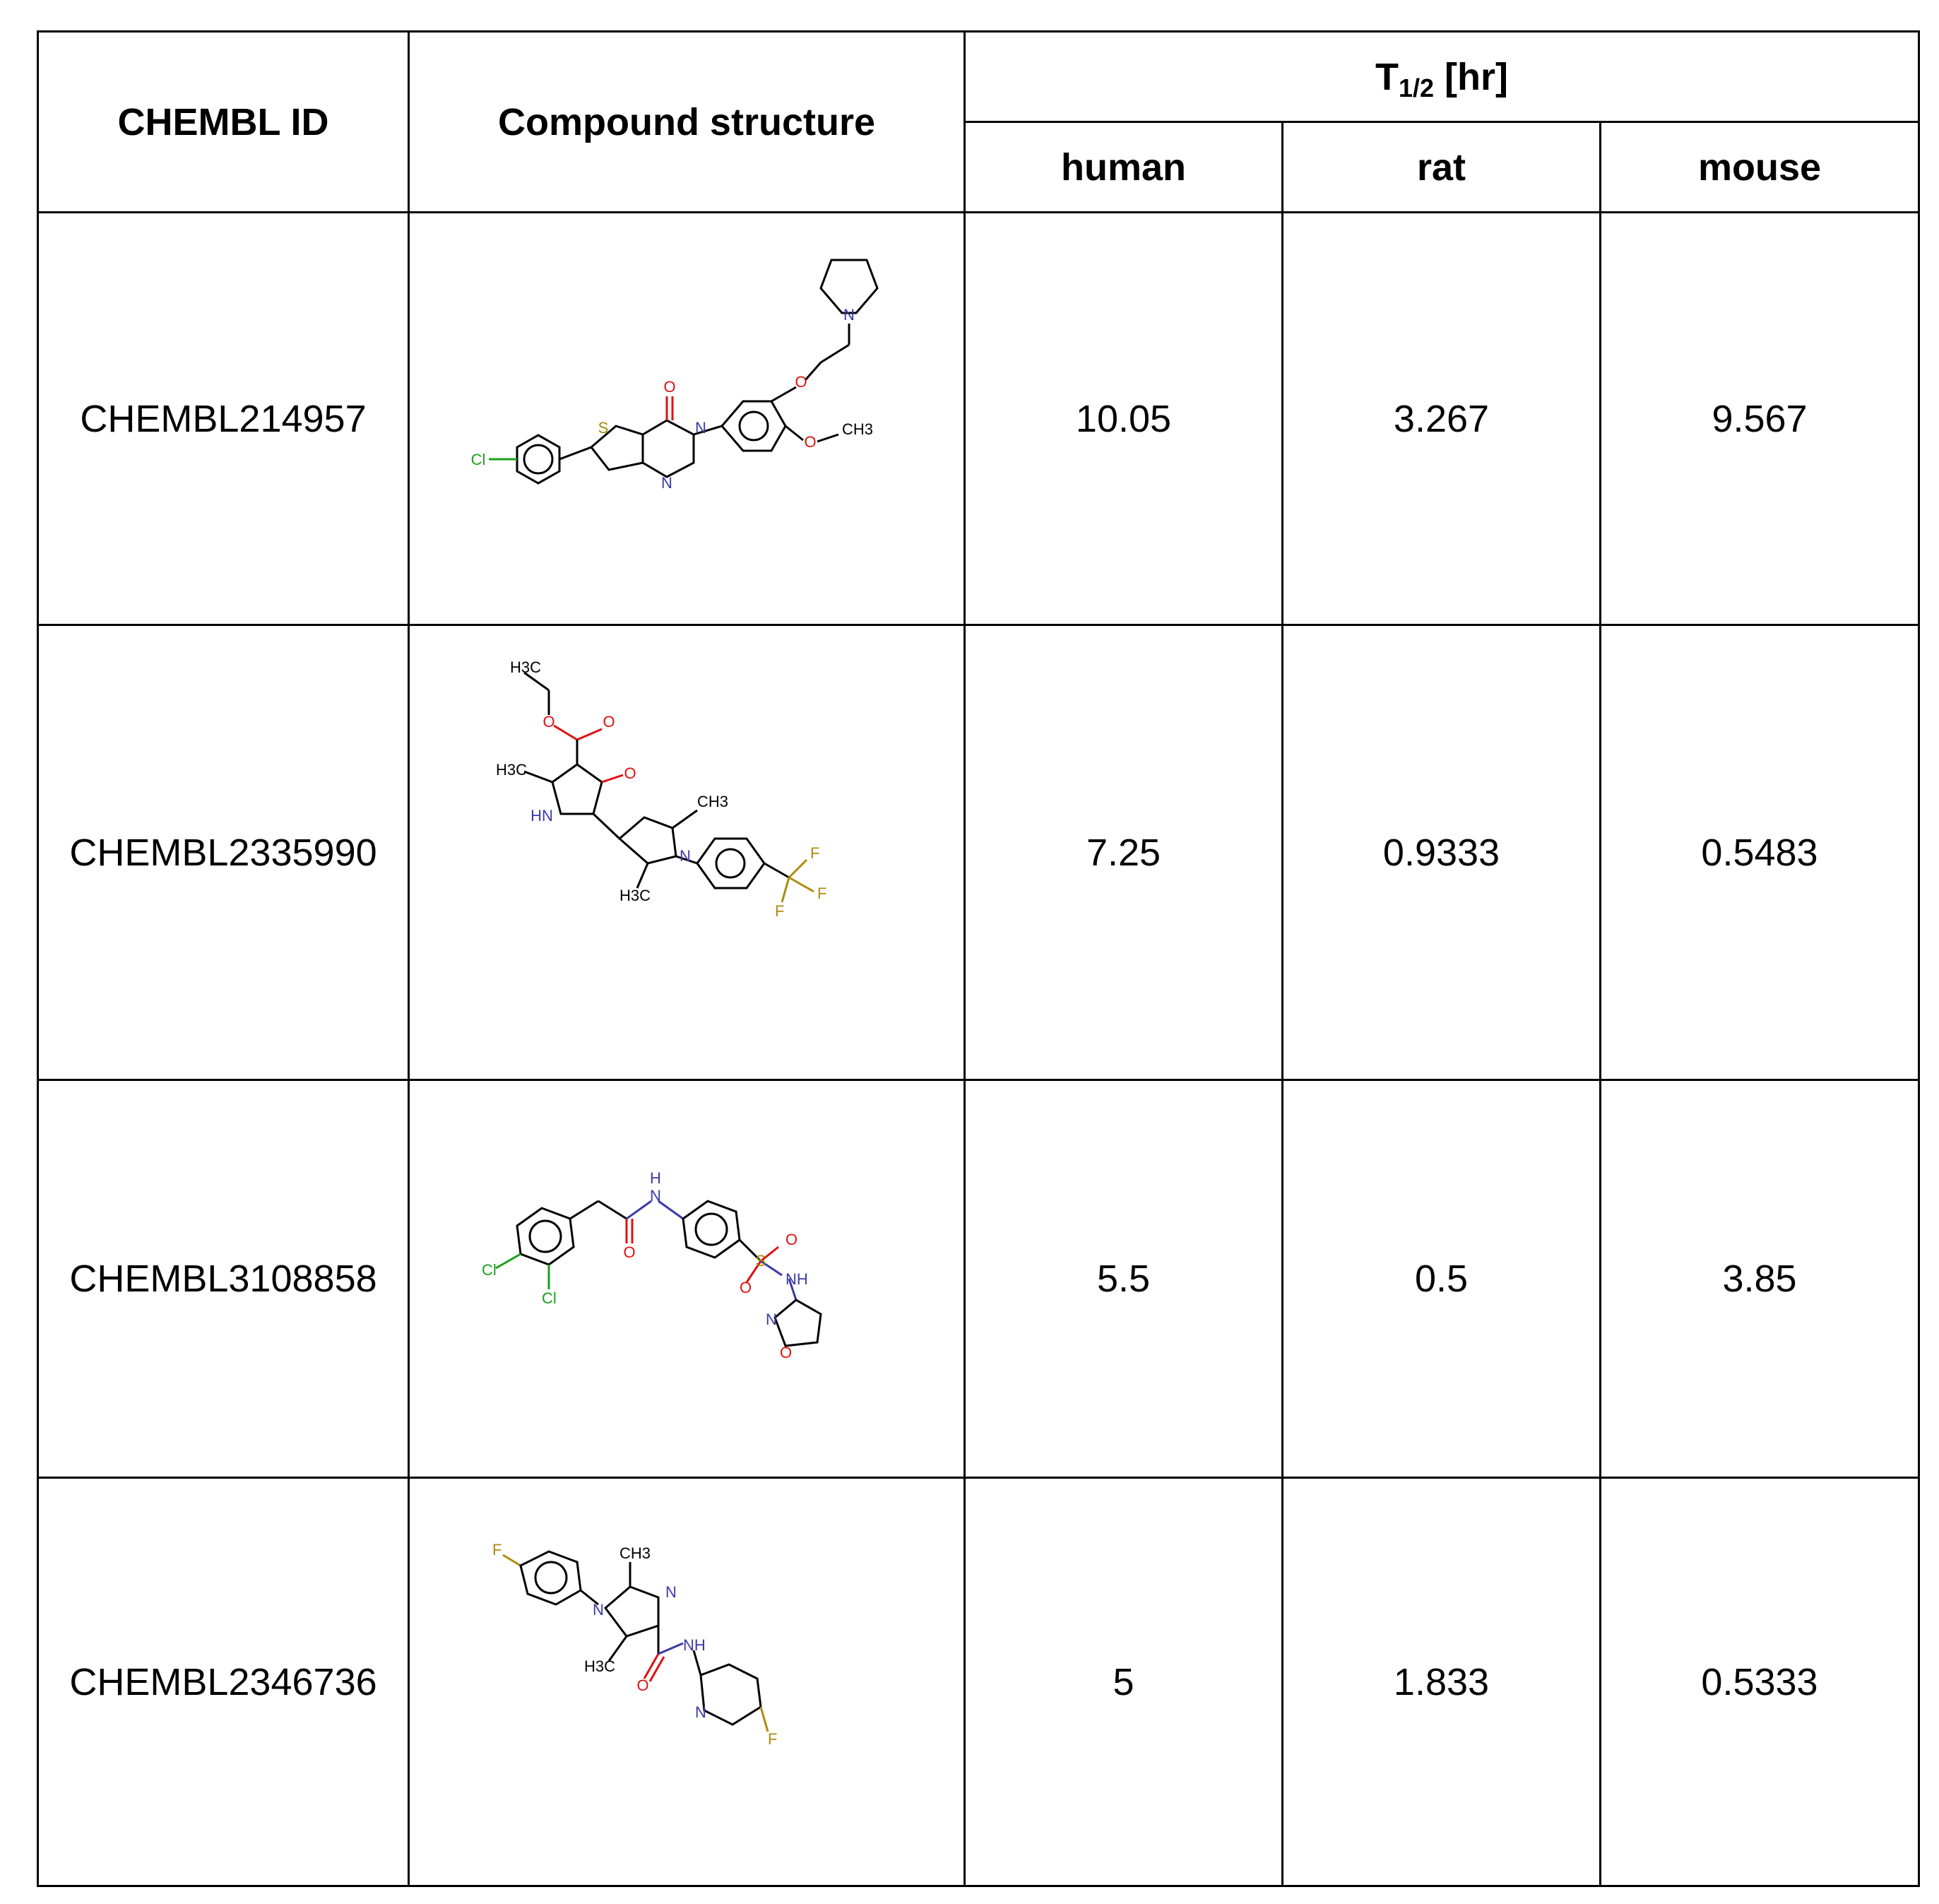  Describe the element at coordinates (652, 1265) in the screenshot. I see `compound-structure-drawing: H N O Cl Cl O S O NH N O` at that location.